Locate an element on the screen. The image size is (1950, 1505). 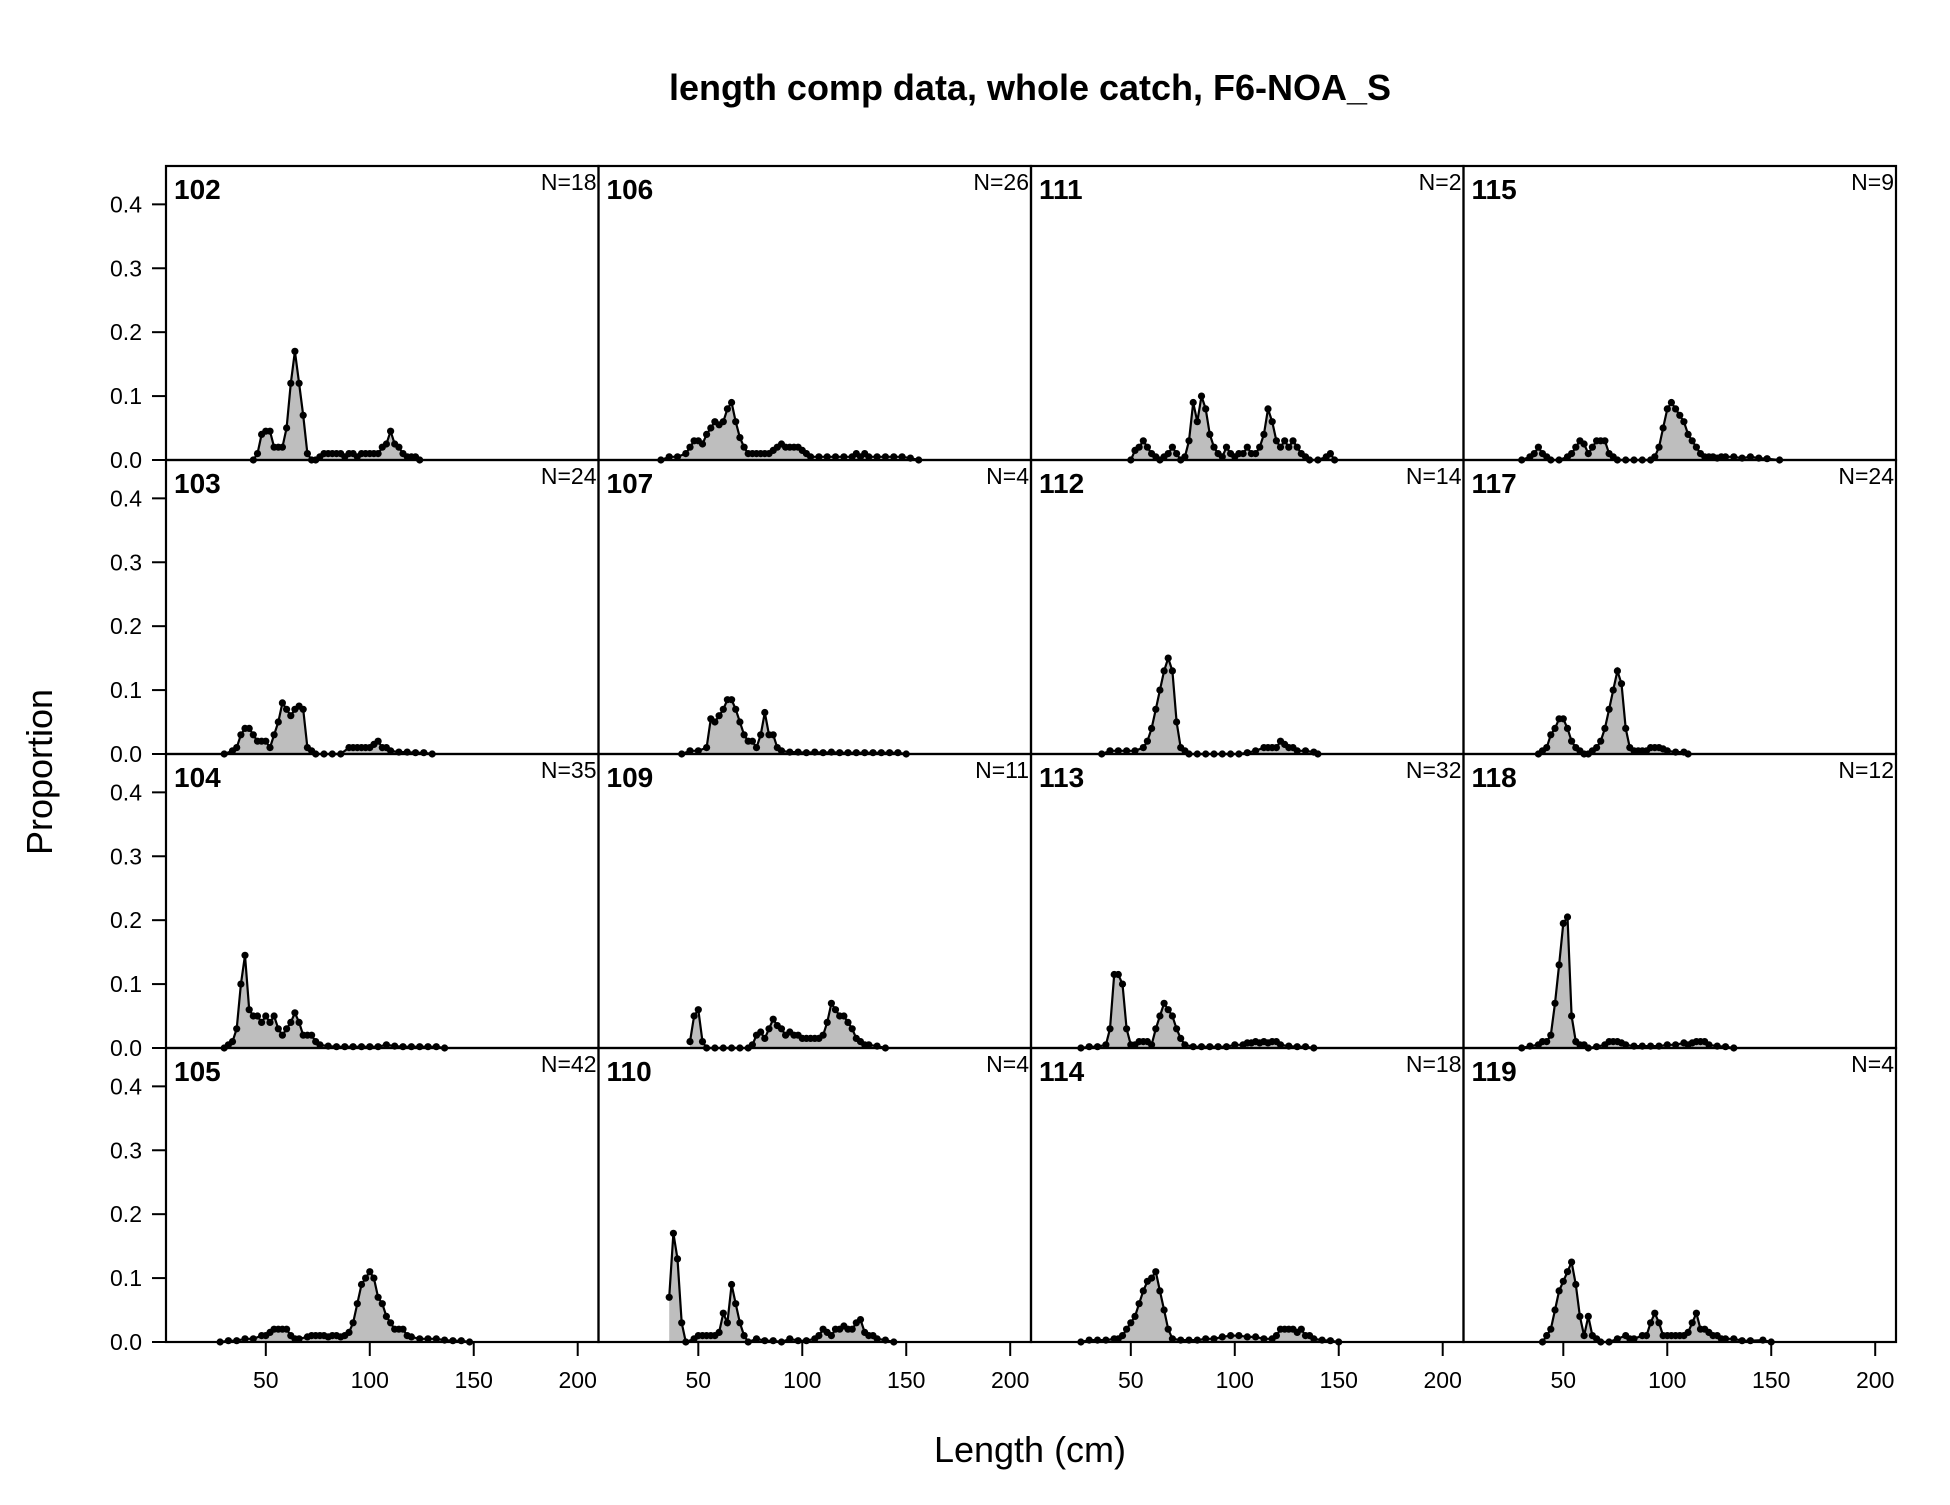
panel-112: 112 N=14 is located at coordinates (1250, 610).